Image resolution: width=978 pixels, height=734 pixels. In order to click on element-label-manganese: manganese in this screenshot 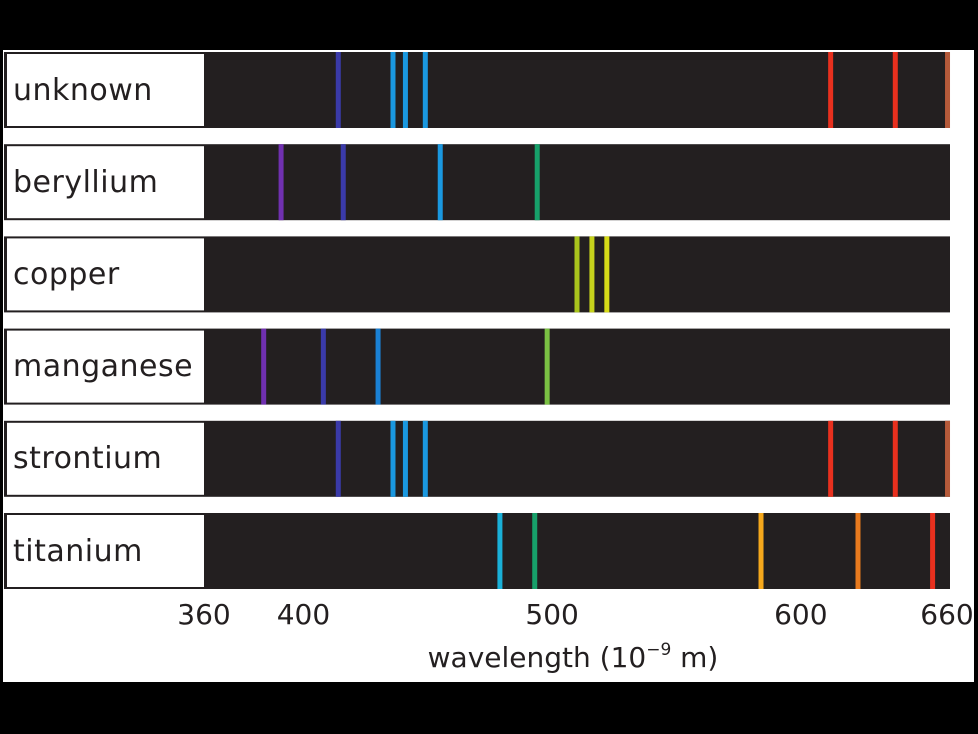, I will do `click(103, 367)`.